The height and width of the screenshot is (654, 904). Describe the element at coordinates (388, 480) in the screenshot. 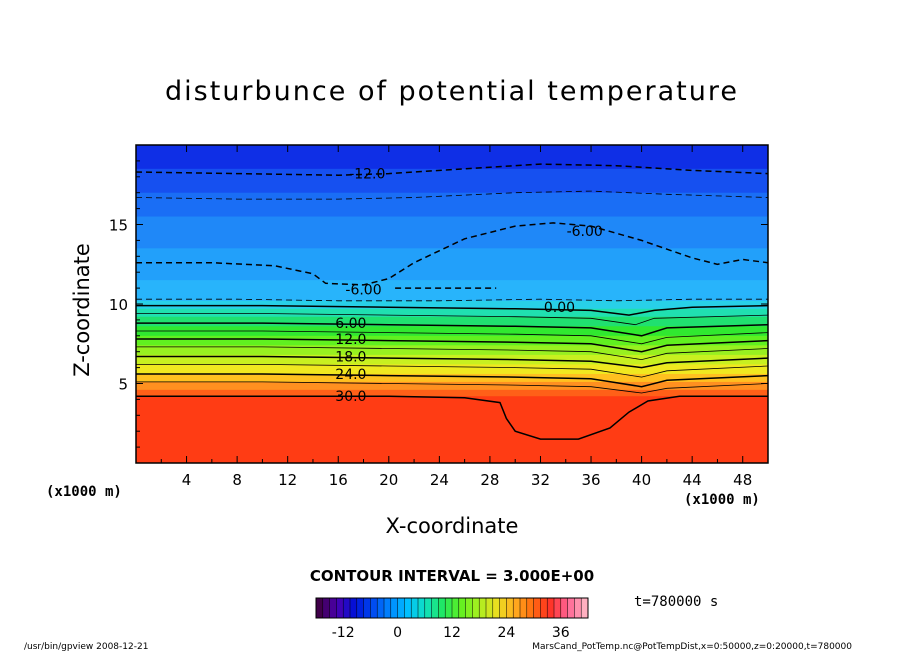

I see `x-tick-label: 20` at that location.